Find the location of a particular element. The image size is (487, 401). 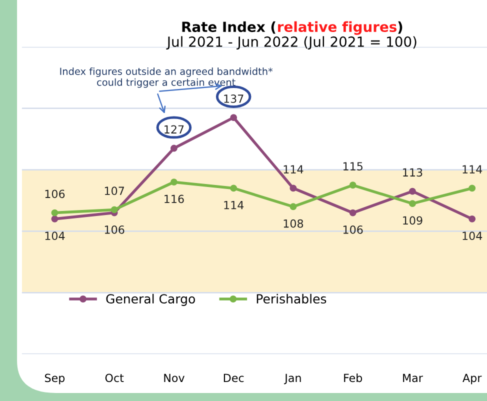

data-label: 113 is located at coordinates (412, 172).